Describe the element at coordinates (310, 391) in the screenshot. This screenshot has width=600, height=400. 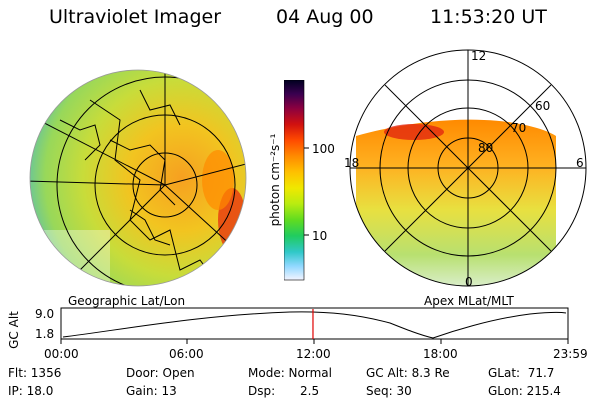
I see `info-dsp-value: 2.5` at that location.